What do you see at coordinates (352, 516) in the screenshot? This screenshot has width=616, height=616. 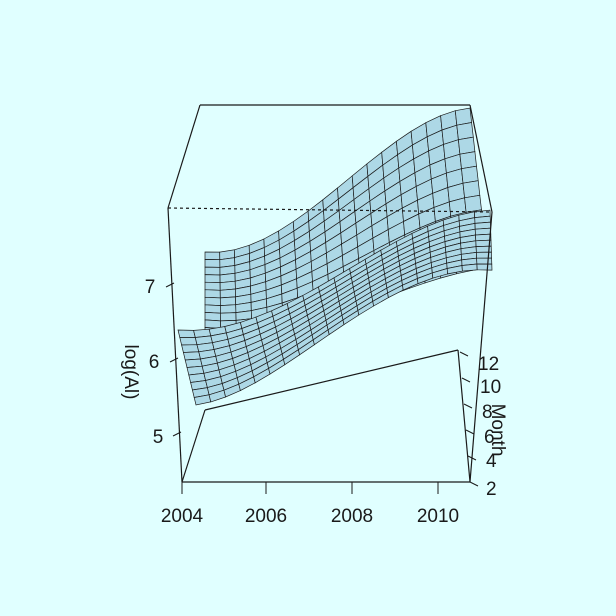 I see `x-tick-label: 2008` at bounding box center [352, 516].